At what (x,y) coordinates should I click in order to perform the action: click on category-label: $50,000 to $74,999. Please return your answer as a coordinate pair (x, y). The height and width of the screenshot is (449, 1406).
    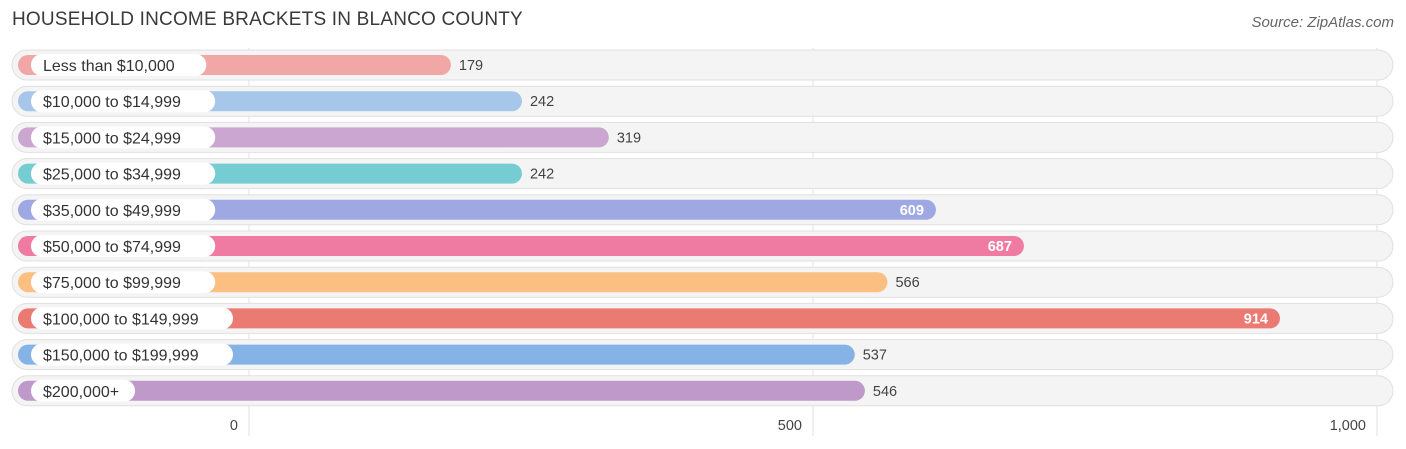
    Looking at the image, I should click on (112, 247).